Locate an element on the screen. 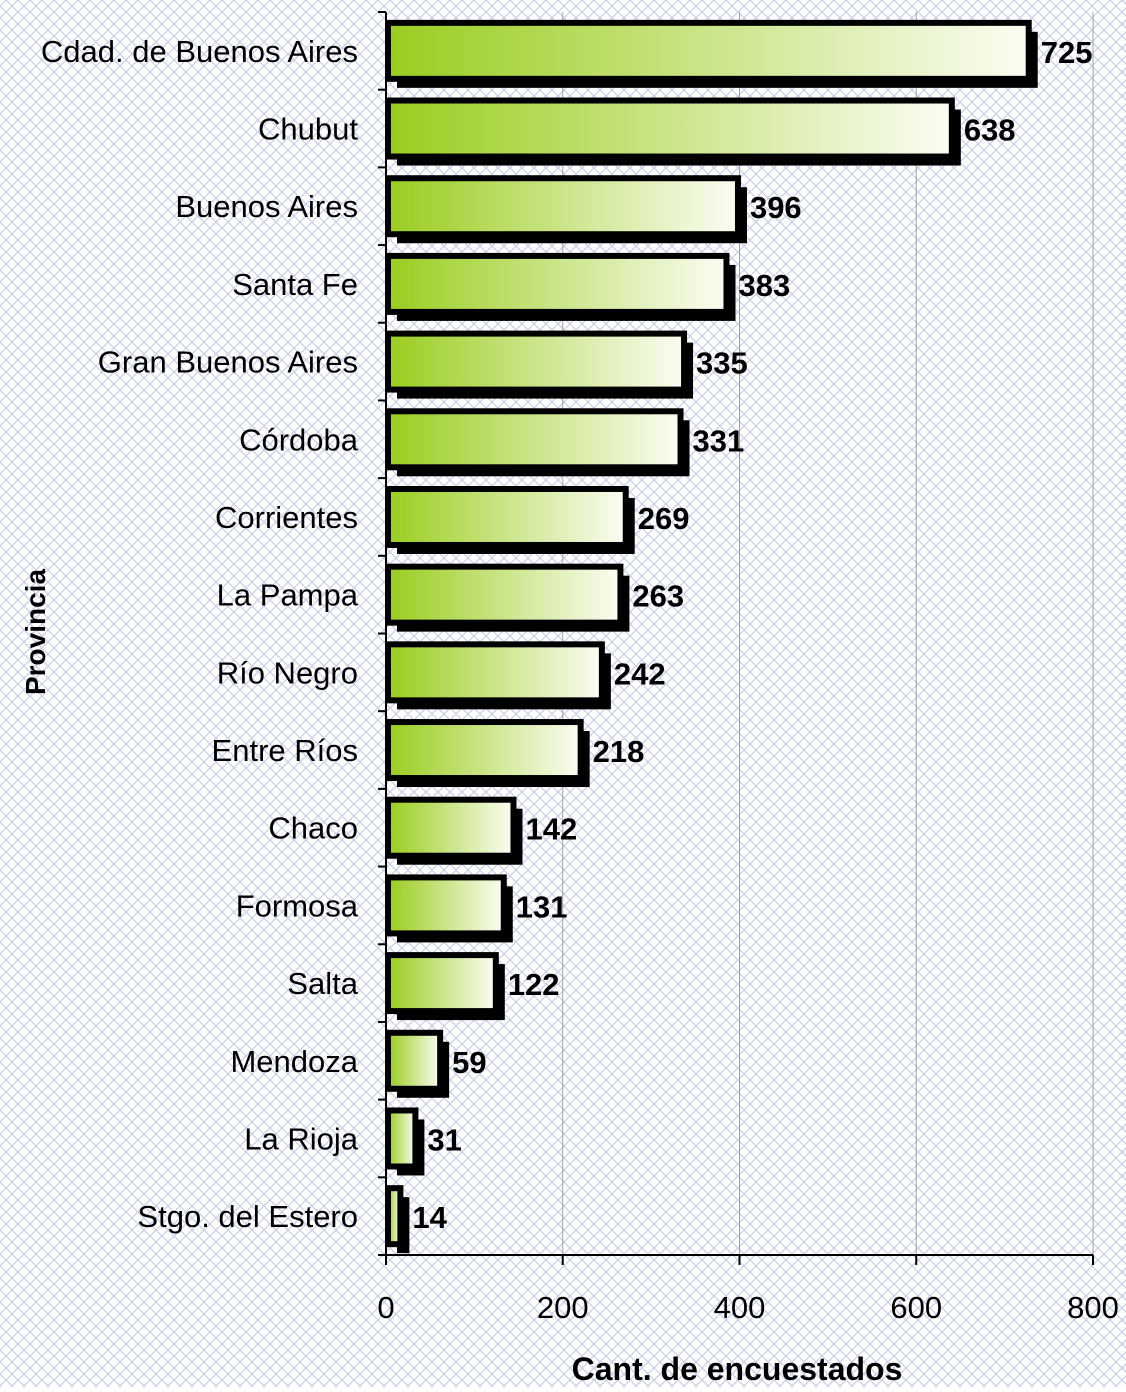  x-tick-label: 200 is located at coordinates (563, 1307).